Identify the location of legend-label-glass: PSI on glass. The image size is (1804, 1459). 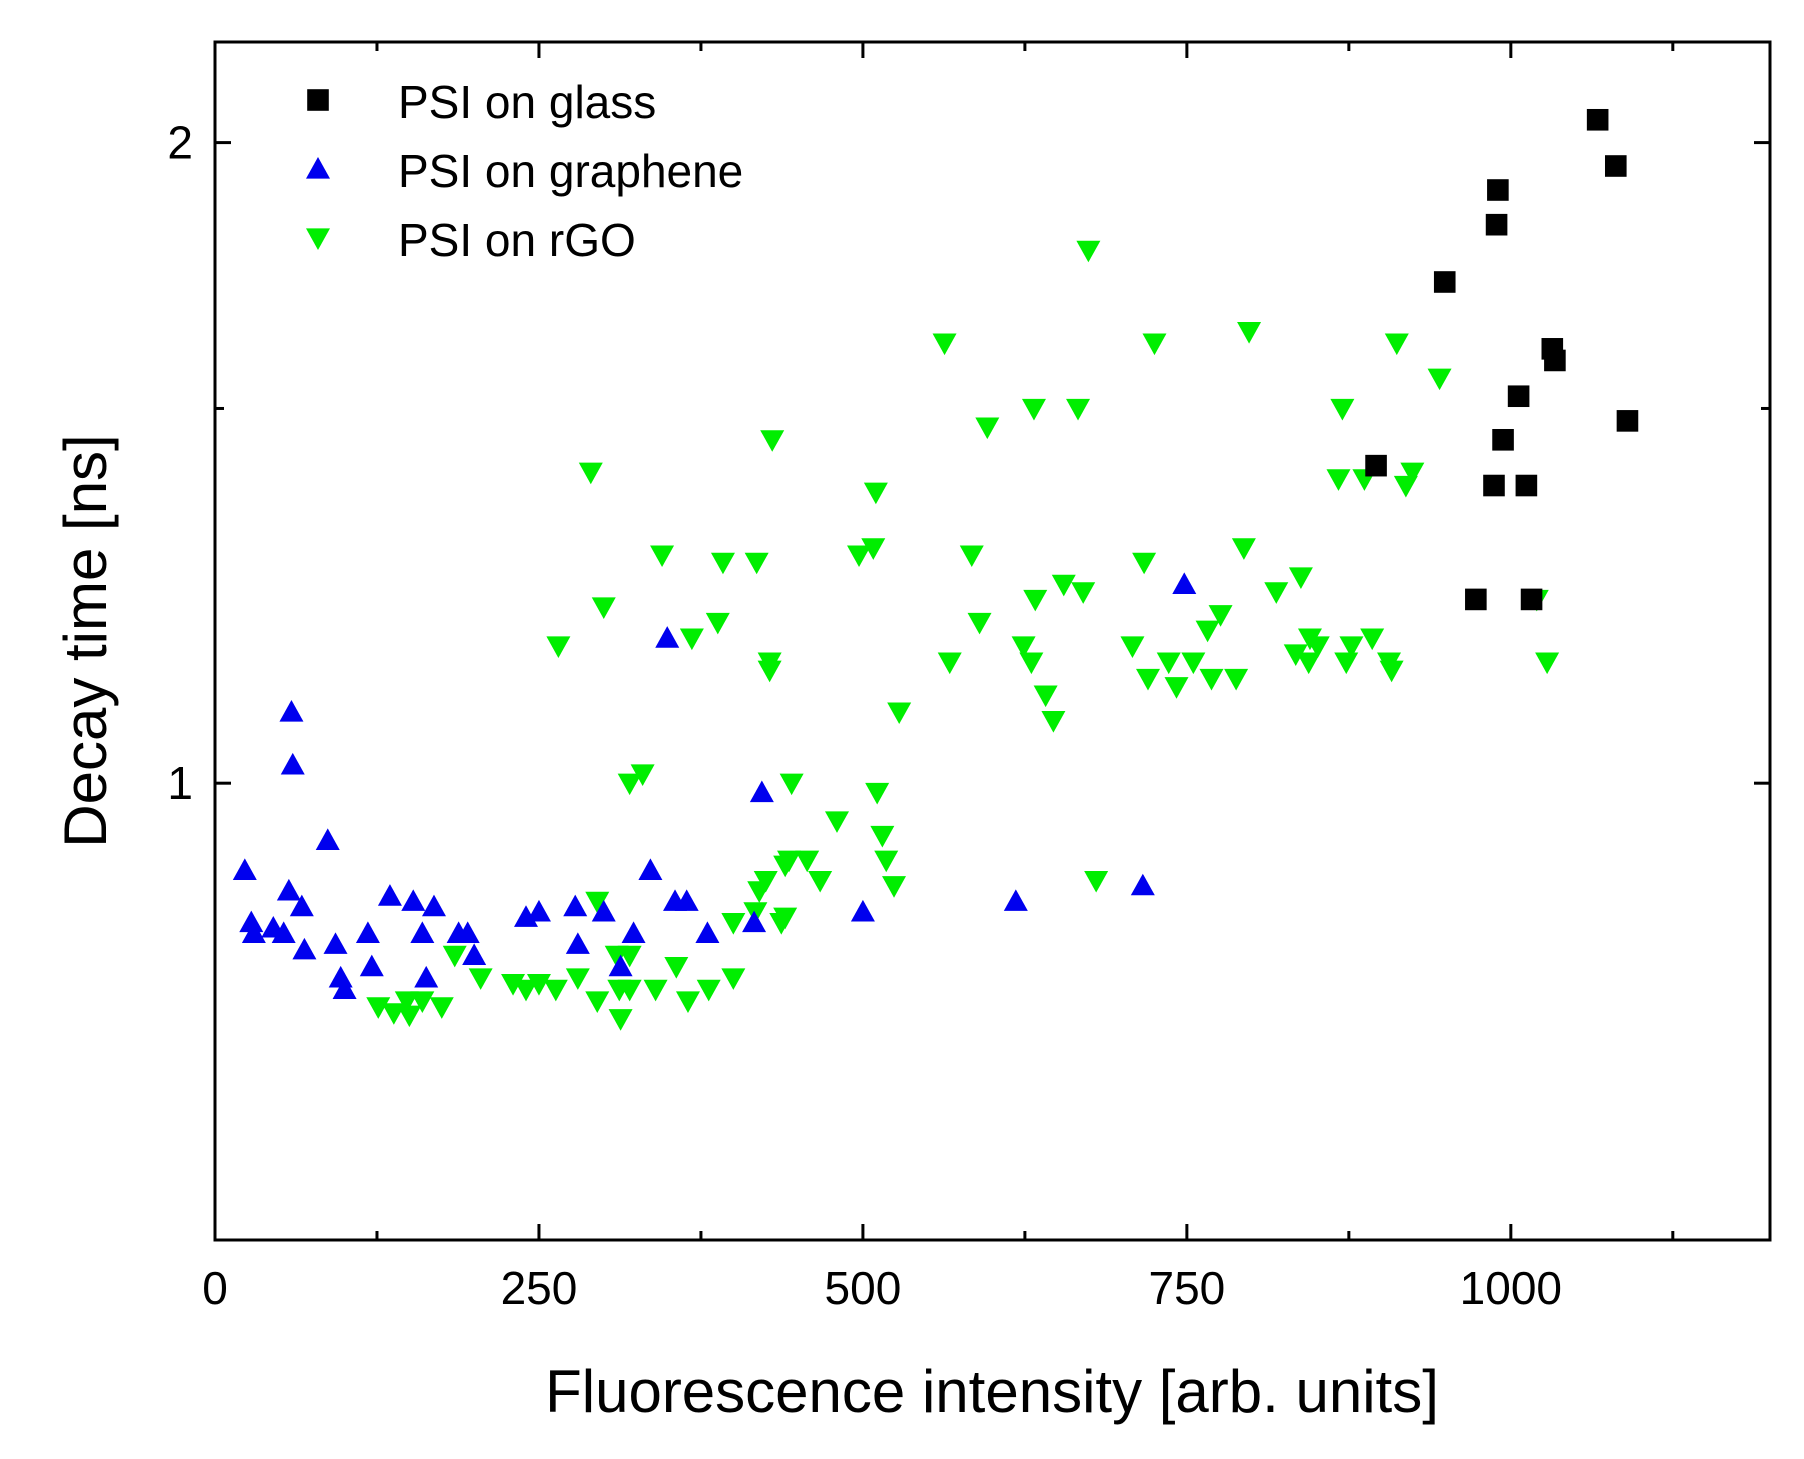
(527, 102).